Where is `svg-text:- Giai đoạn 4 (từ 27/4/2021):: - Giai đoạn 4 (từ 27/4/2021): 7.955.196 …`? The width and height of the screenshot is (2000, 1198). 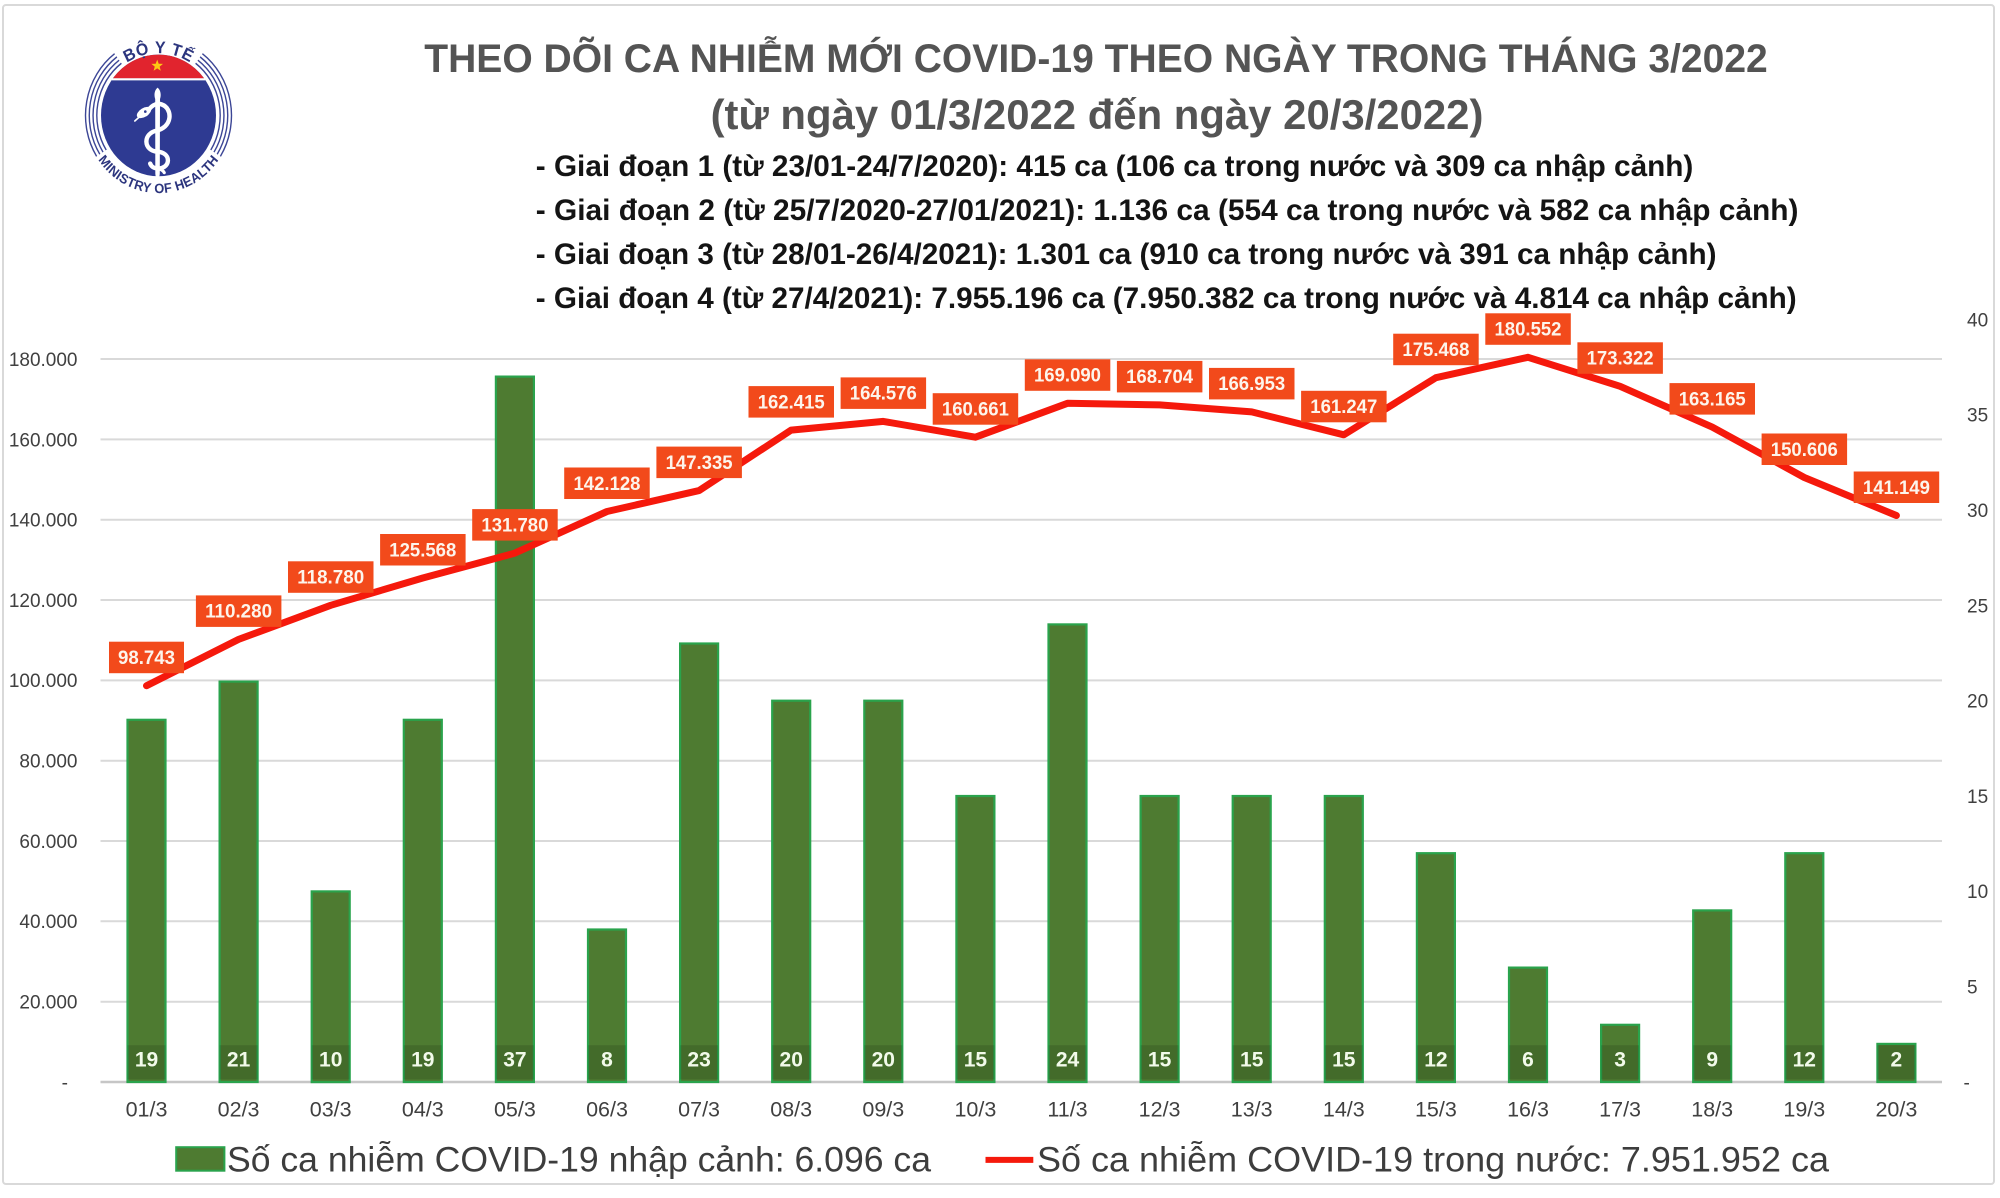 svg-text:- Giai đoạn 4 (từ 27/4/2021):: - Giai đoạn 4 (từ 27/4/2021): 7.955.196 … is located at coordinates (1166, 298).